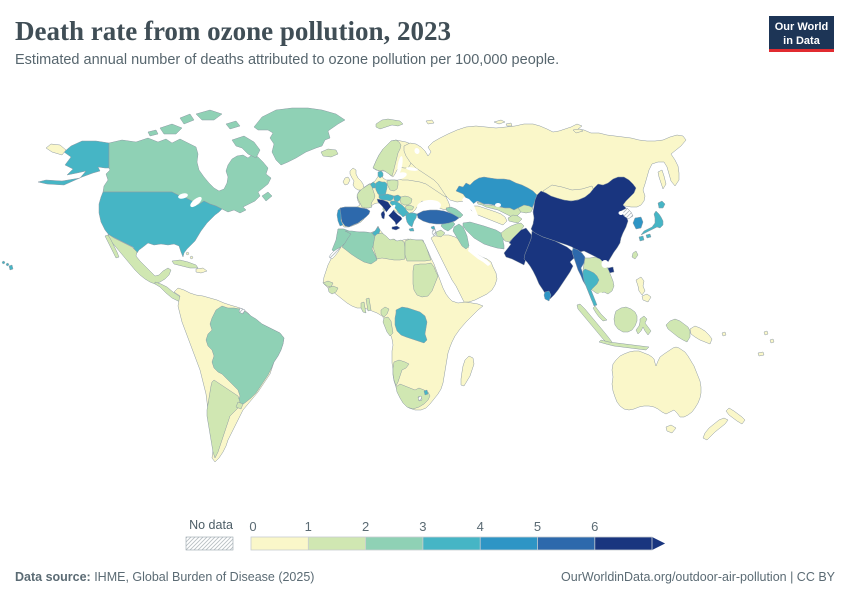 This screenshot has width=850, height=600. I want to click on svg-text: 3, so click(422, 526).